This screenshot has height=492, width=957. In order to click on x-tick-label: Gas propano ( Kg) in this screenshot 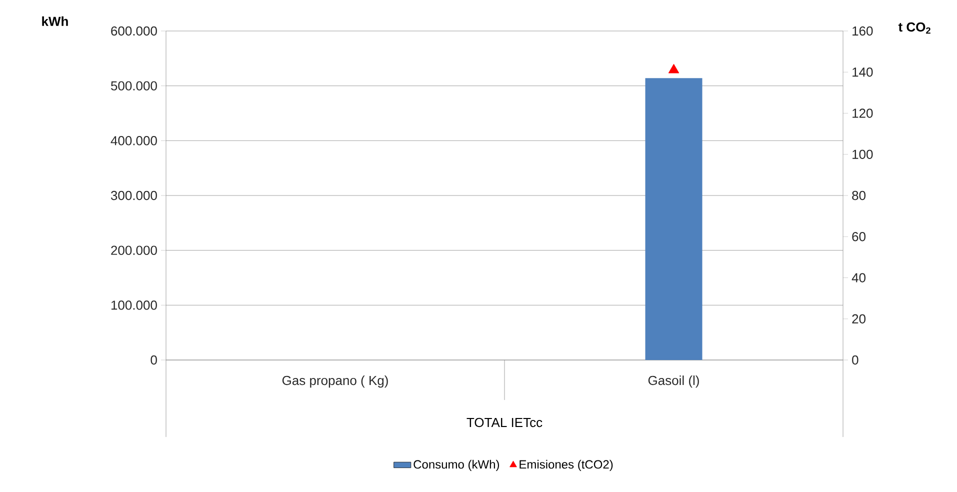, I will do `click(335, 382)`.